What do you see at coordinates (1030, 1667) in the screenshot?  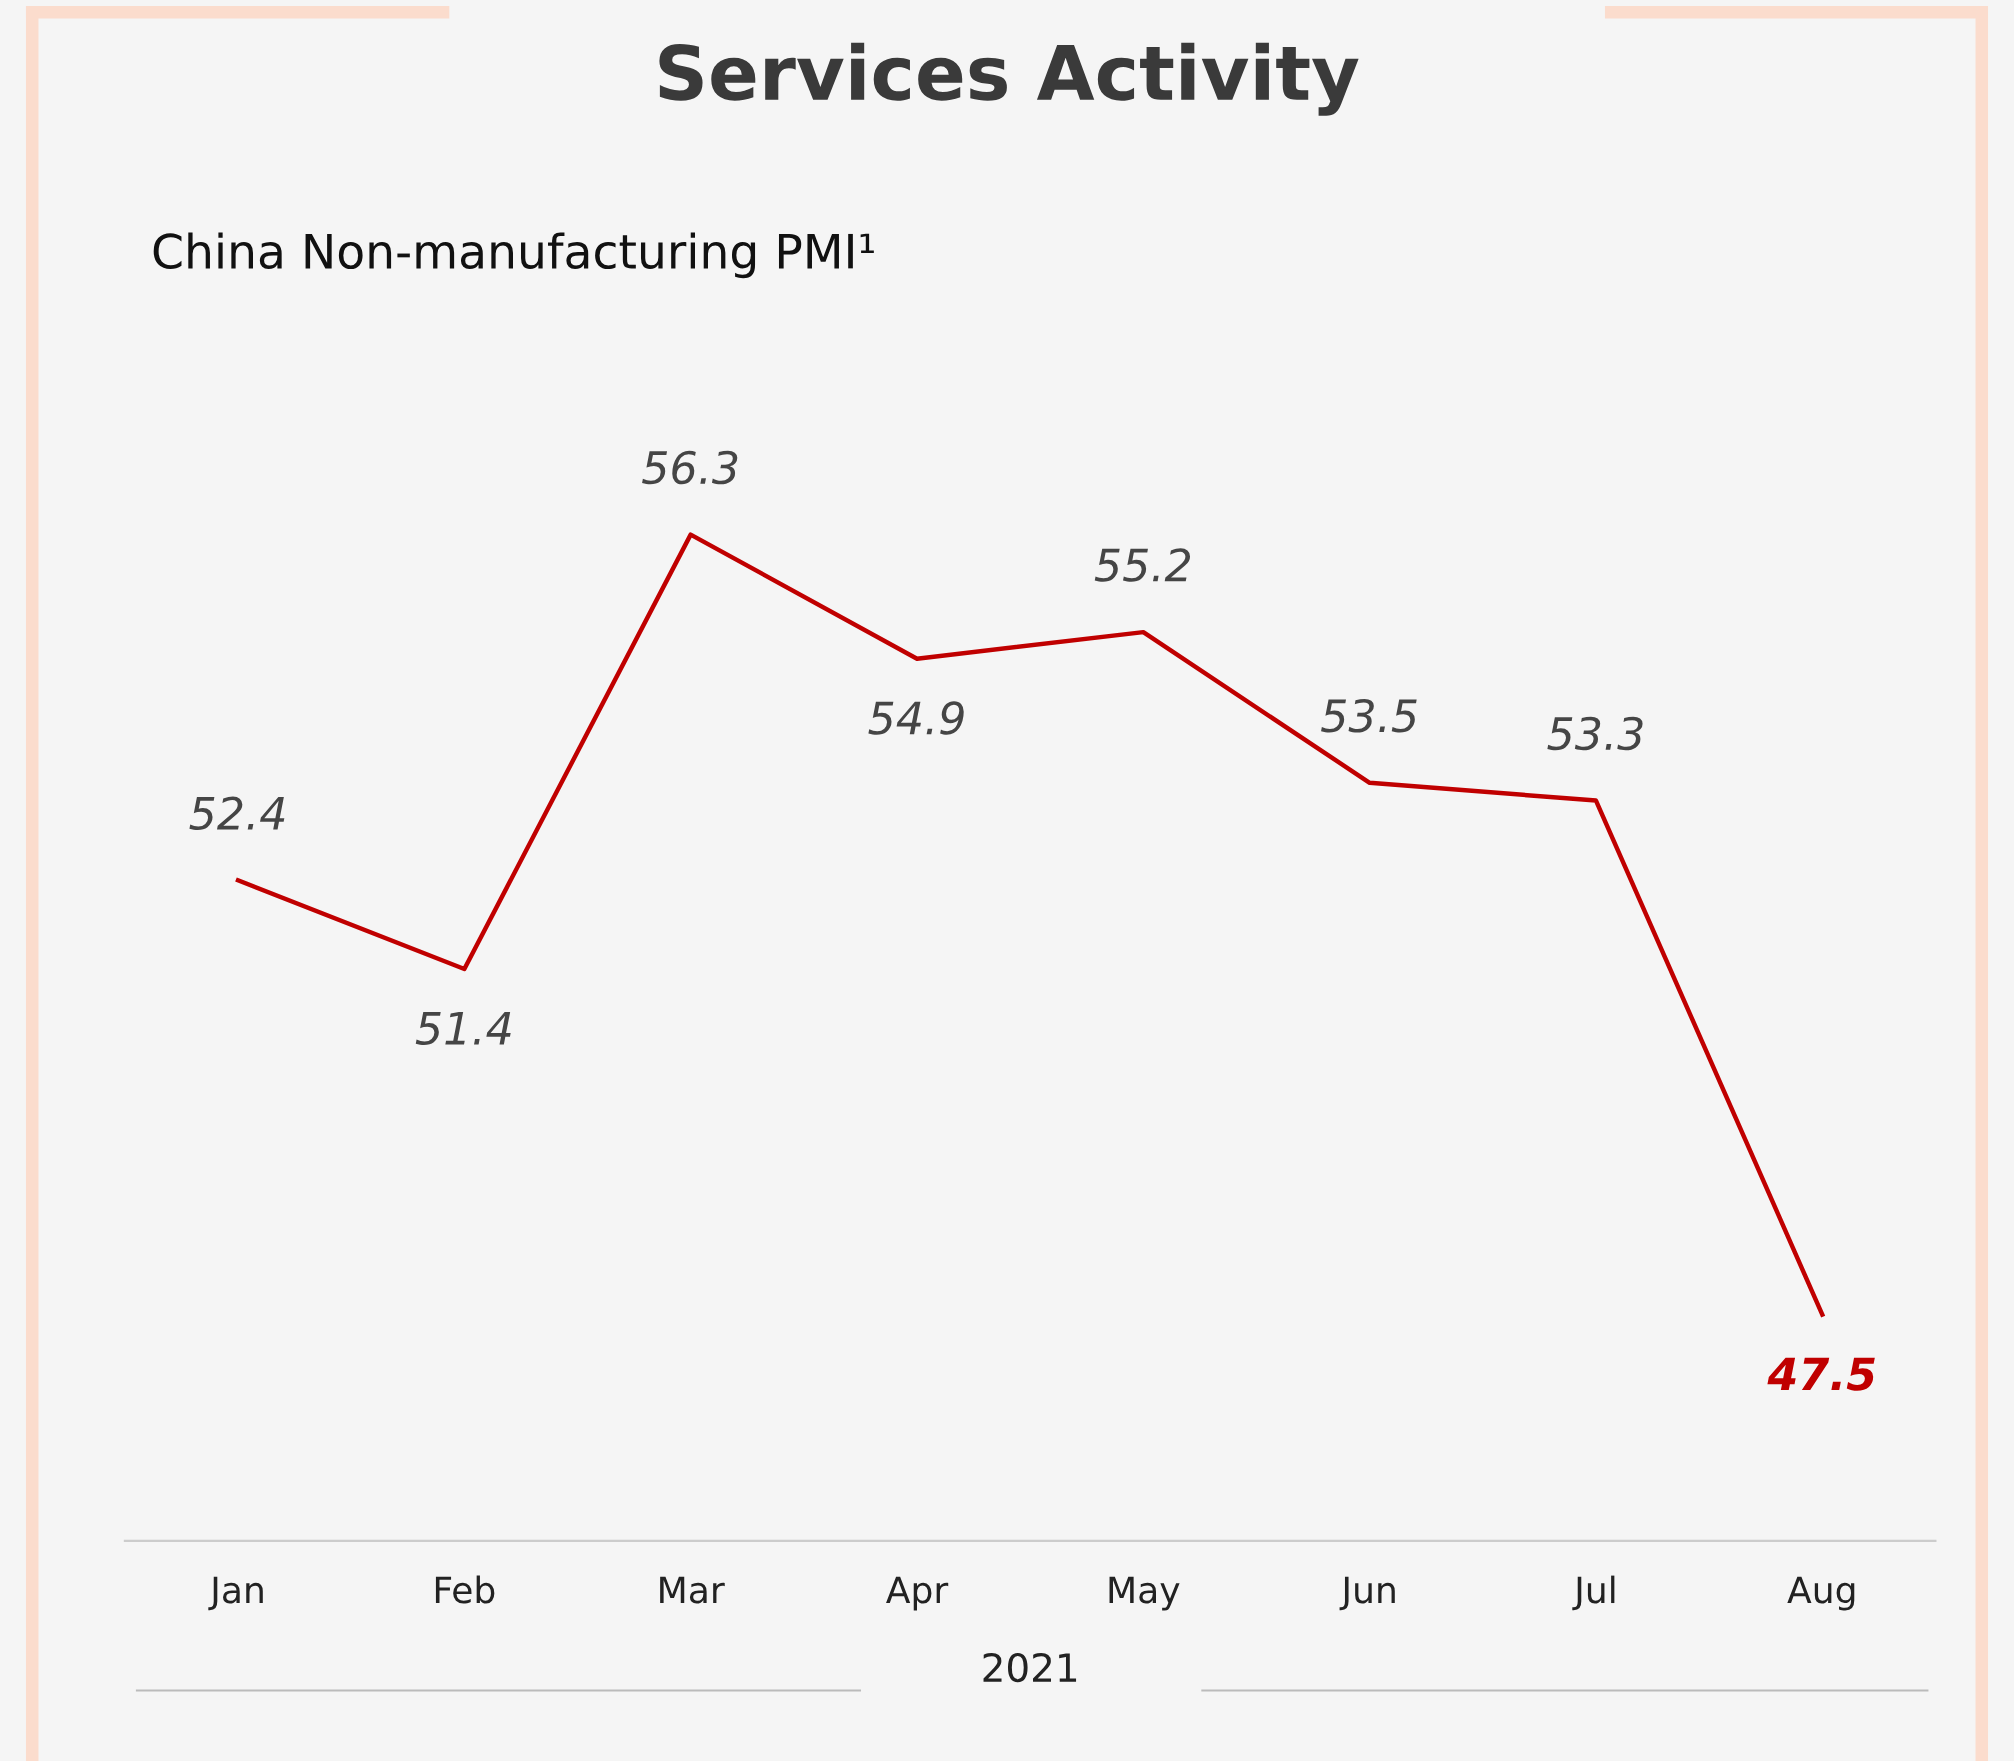 I see `x-axis-title: 2021` at bounding box center [1030, 1667].